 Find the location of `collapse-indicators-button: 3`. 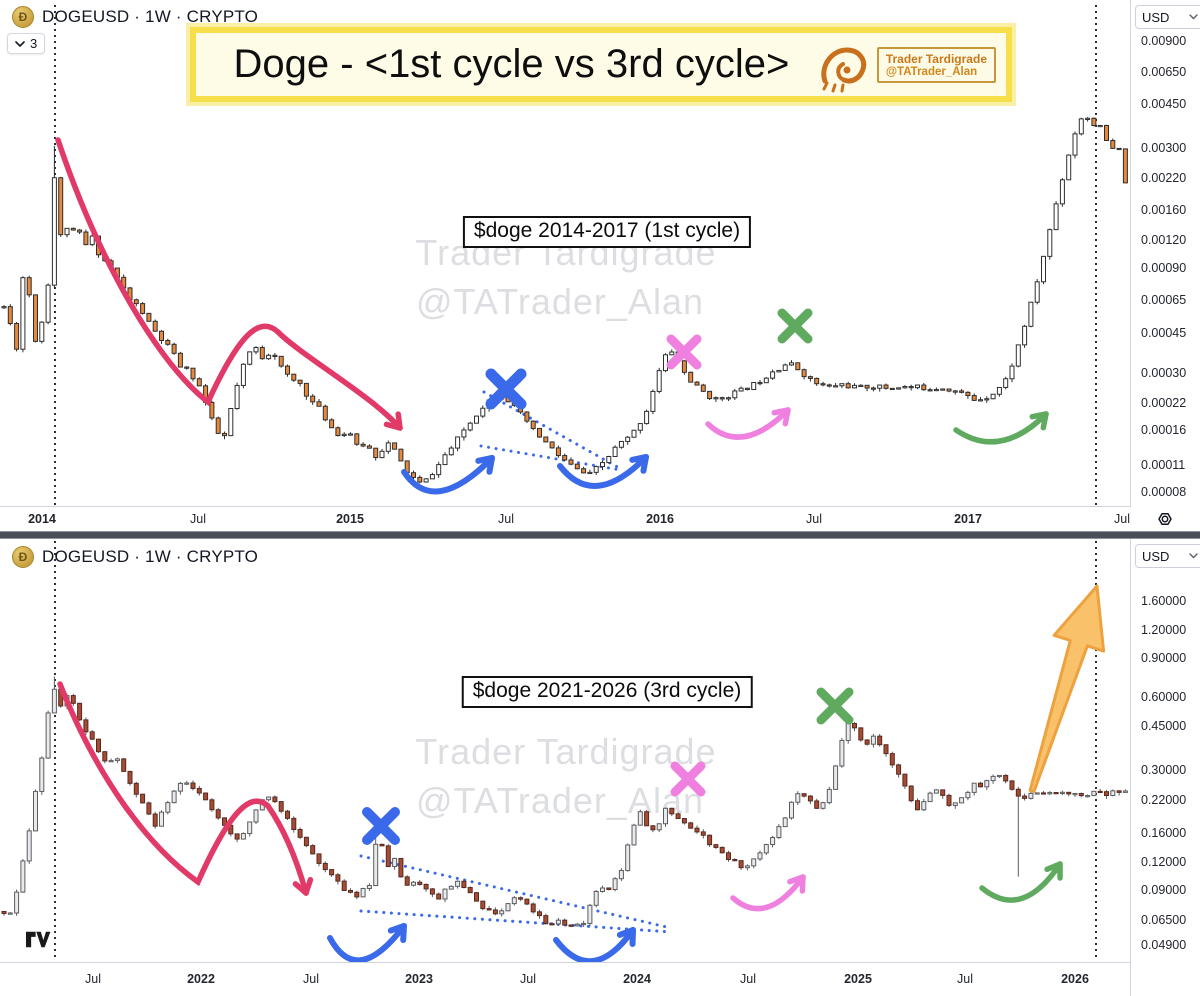

collapse-indicators-button: 3 is located at coordinates (26, 43).